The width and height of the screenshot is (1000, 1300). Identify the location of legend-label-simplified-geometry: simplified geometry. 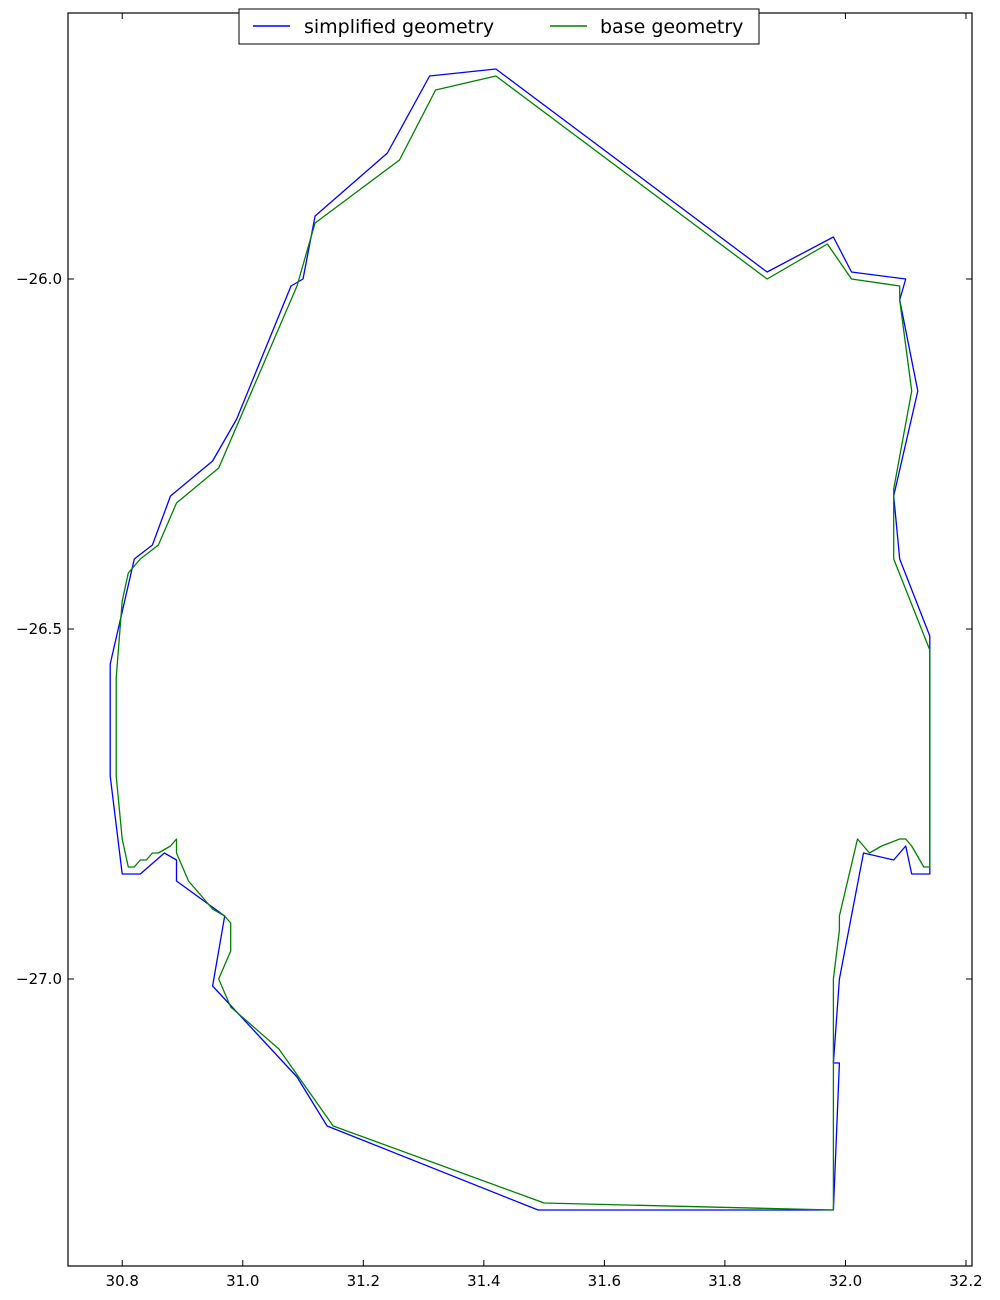
(399, 27).